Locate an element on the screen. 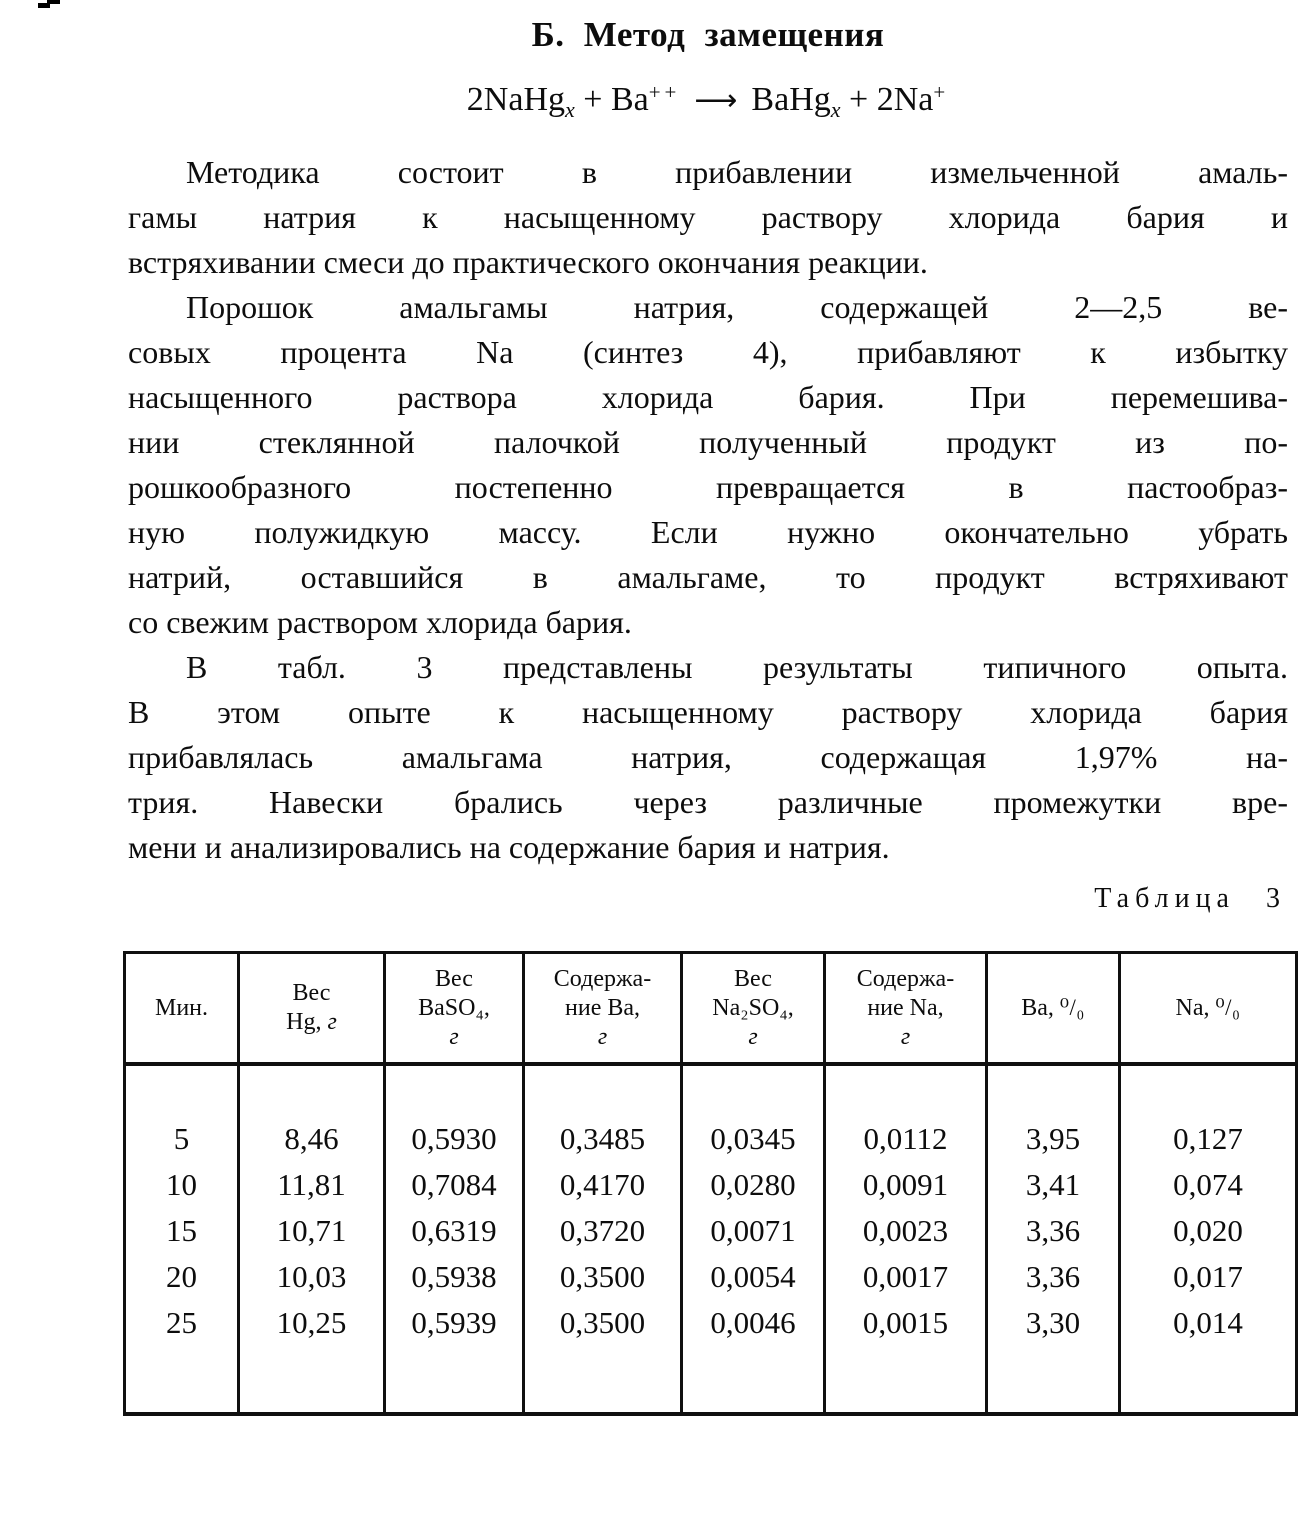 The width and height of the screenshot is (1310, 1535). cell: 0,0280 is located at coordinates (752, 1185).